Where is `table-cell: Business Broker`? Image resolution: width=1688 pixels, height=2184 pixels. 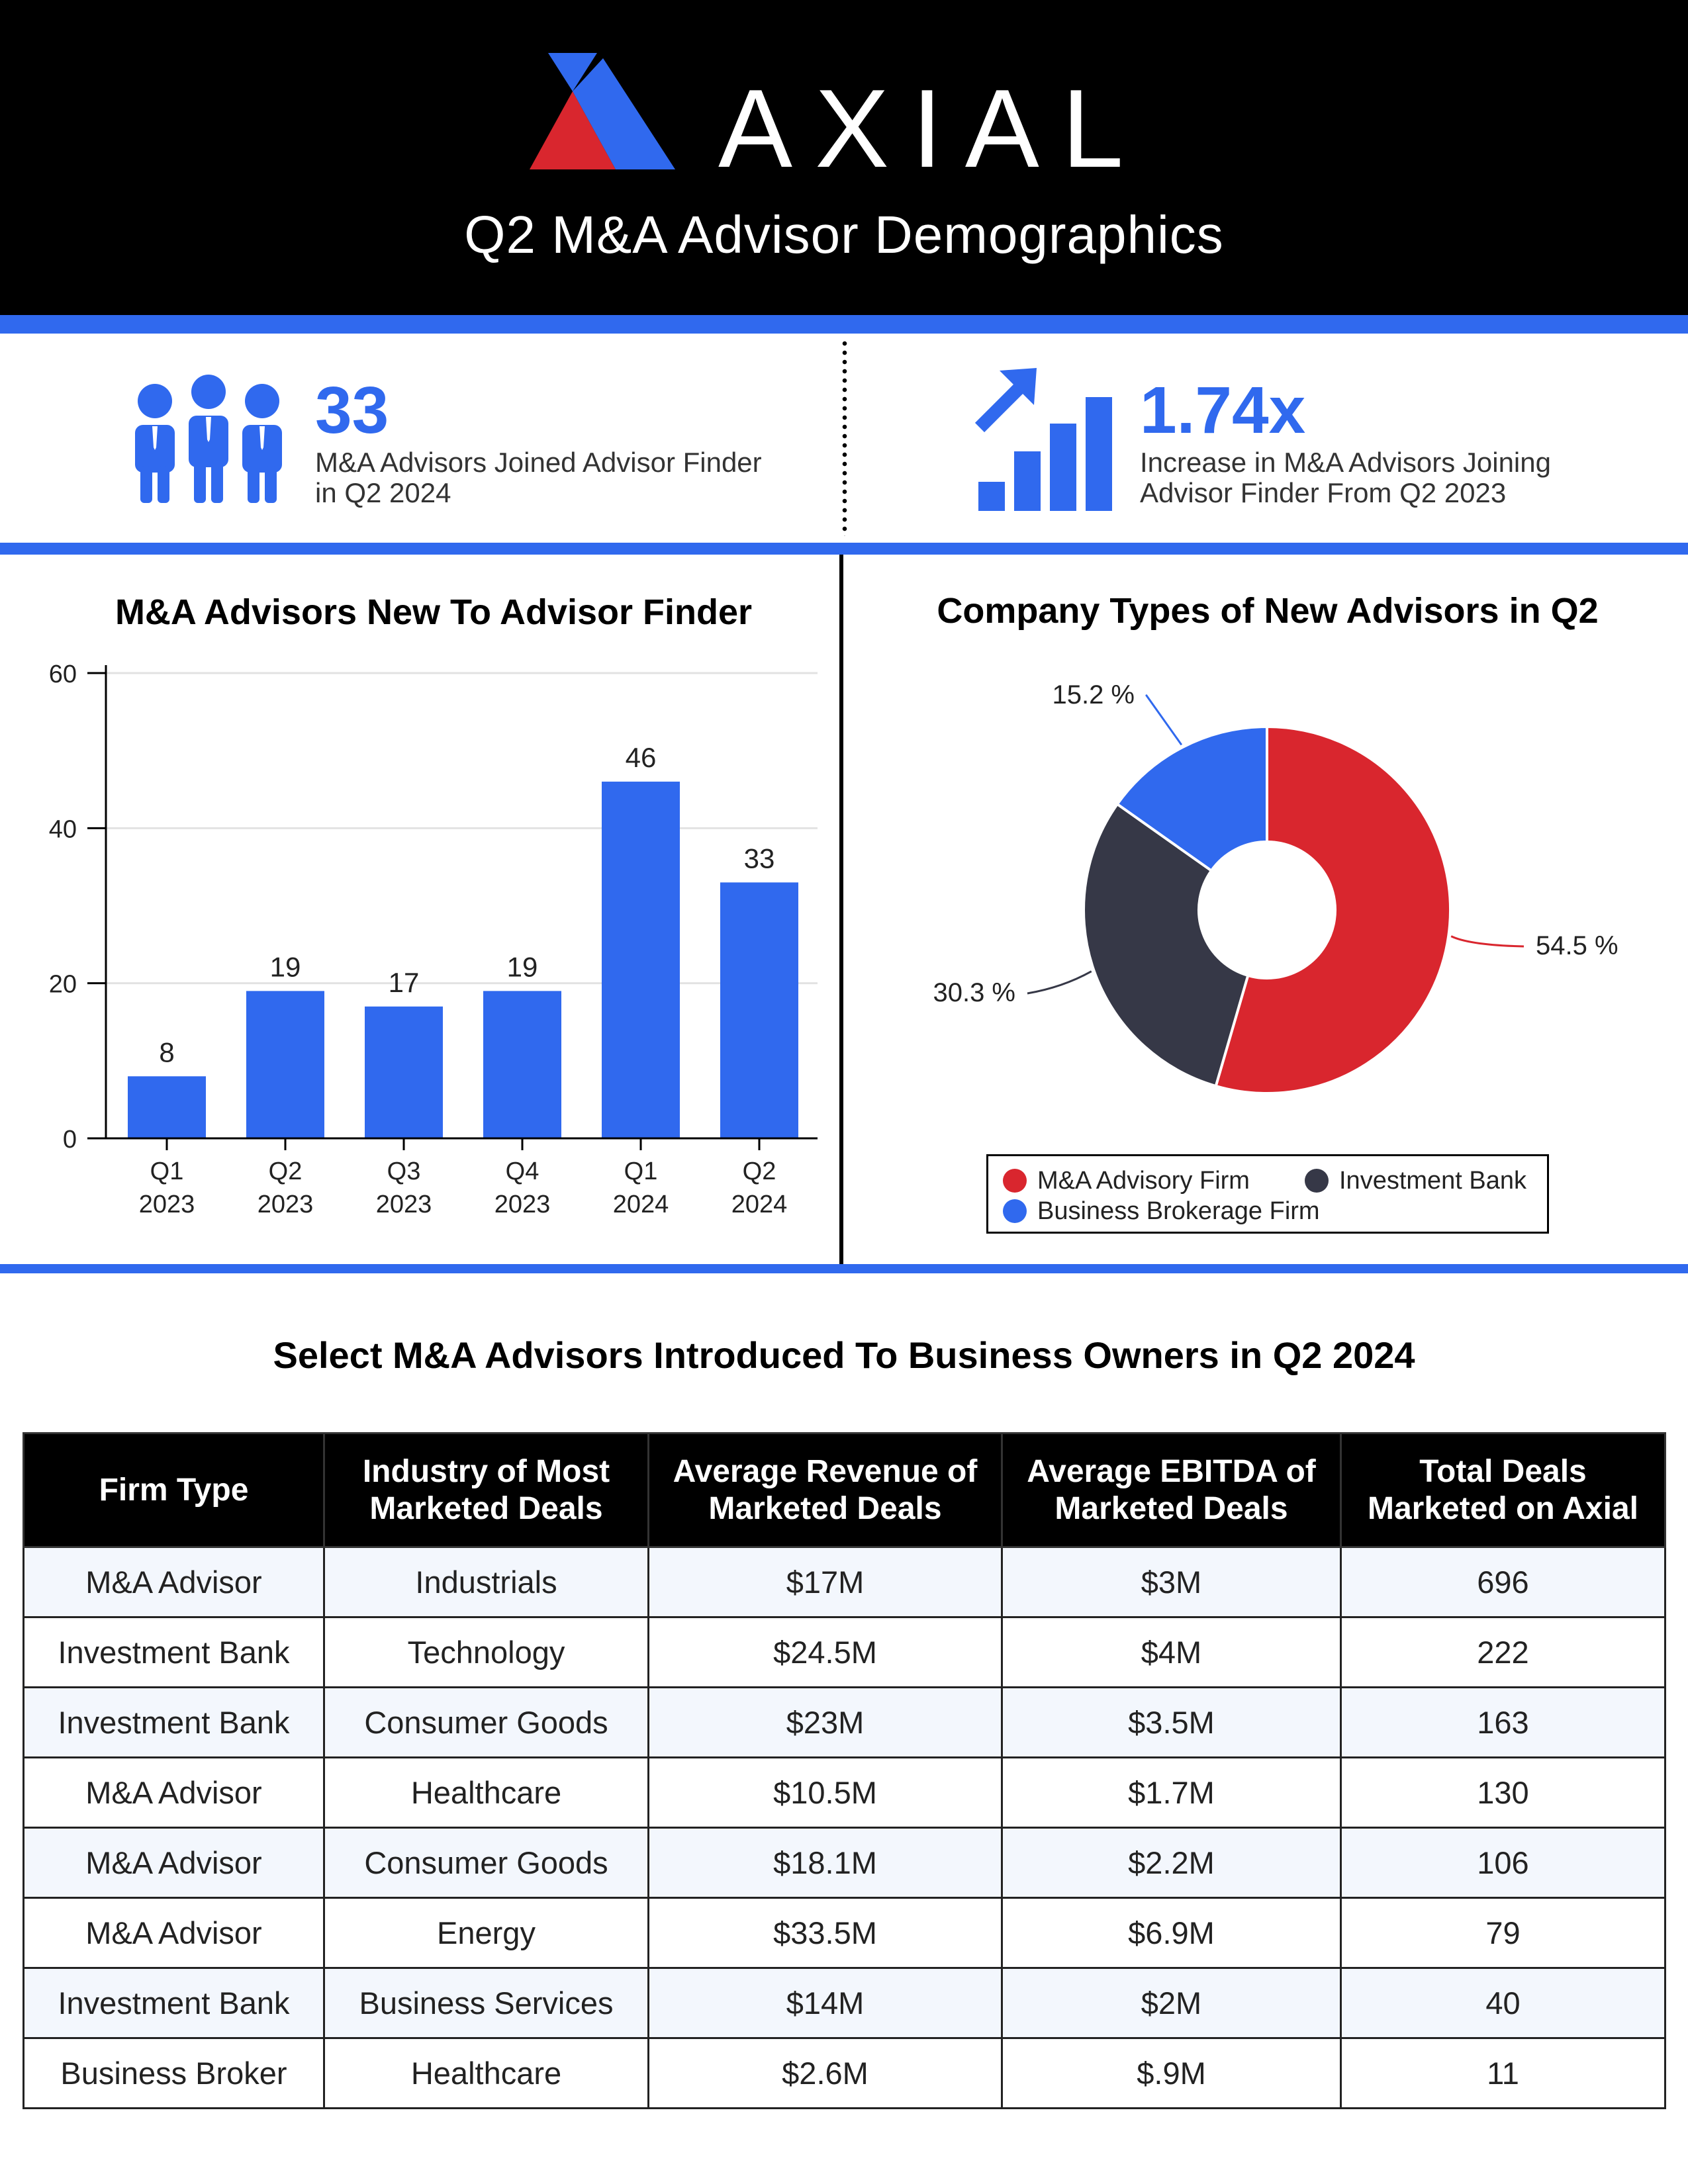 table-cell: Business Broker is located at coordinates (174, 2073).